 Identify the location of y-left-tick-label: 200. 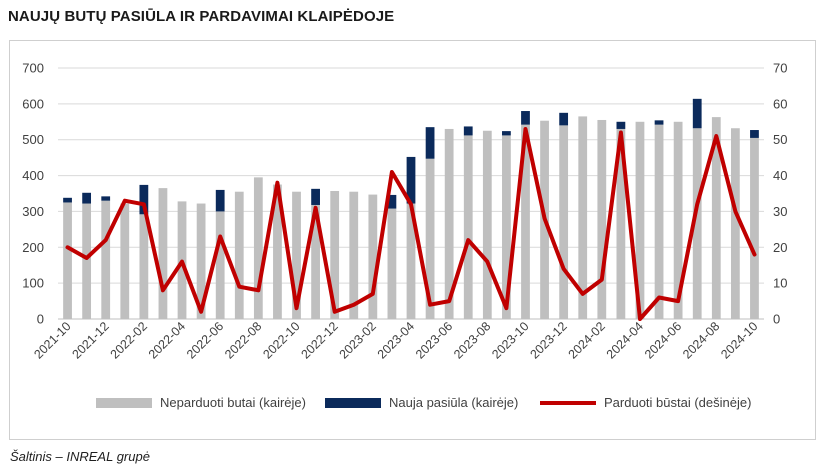
(33, 247).